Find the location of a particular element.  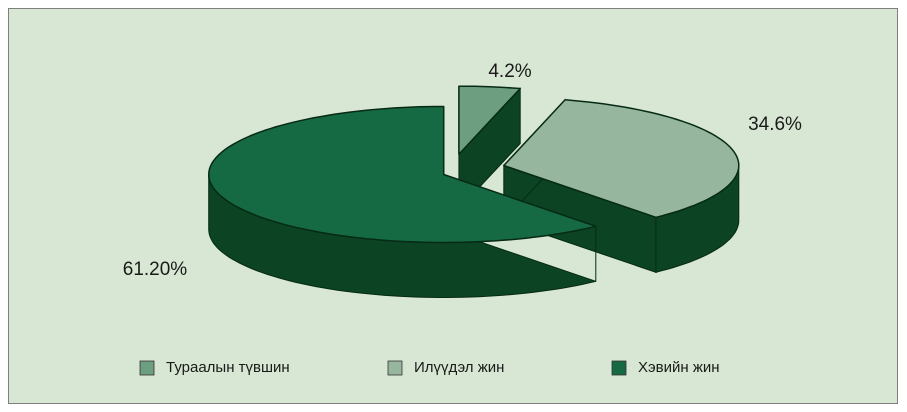

data-label: 34.6% is located at coordinates (775, 124).